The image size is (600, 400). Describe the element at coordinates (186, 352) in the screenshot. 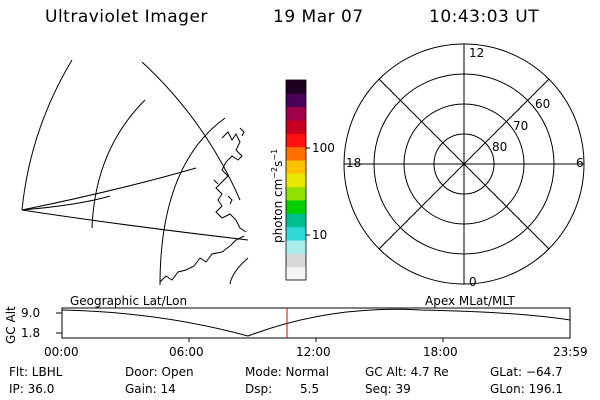

I see `time-tick-0600: 06:00` at that location.